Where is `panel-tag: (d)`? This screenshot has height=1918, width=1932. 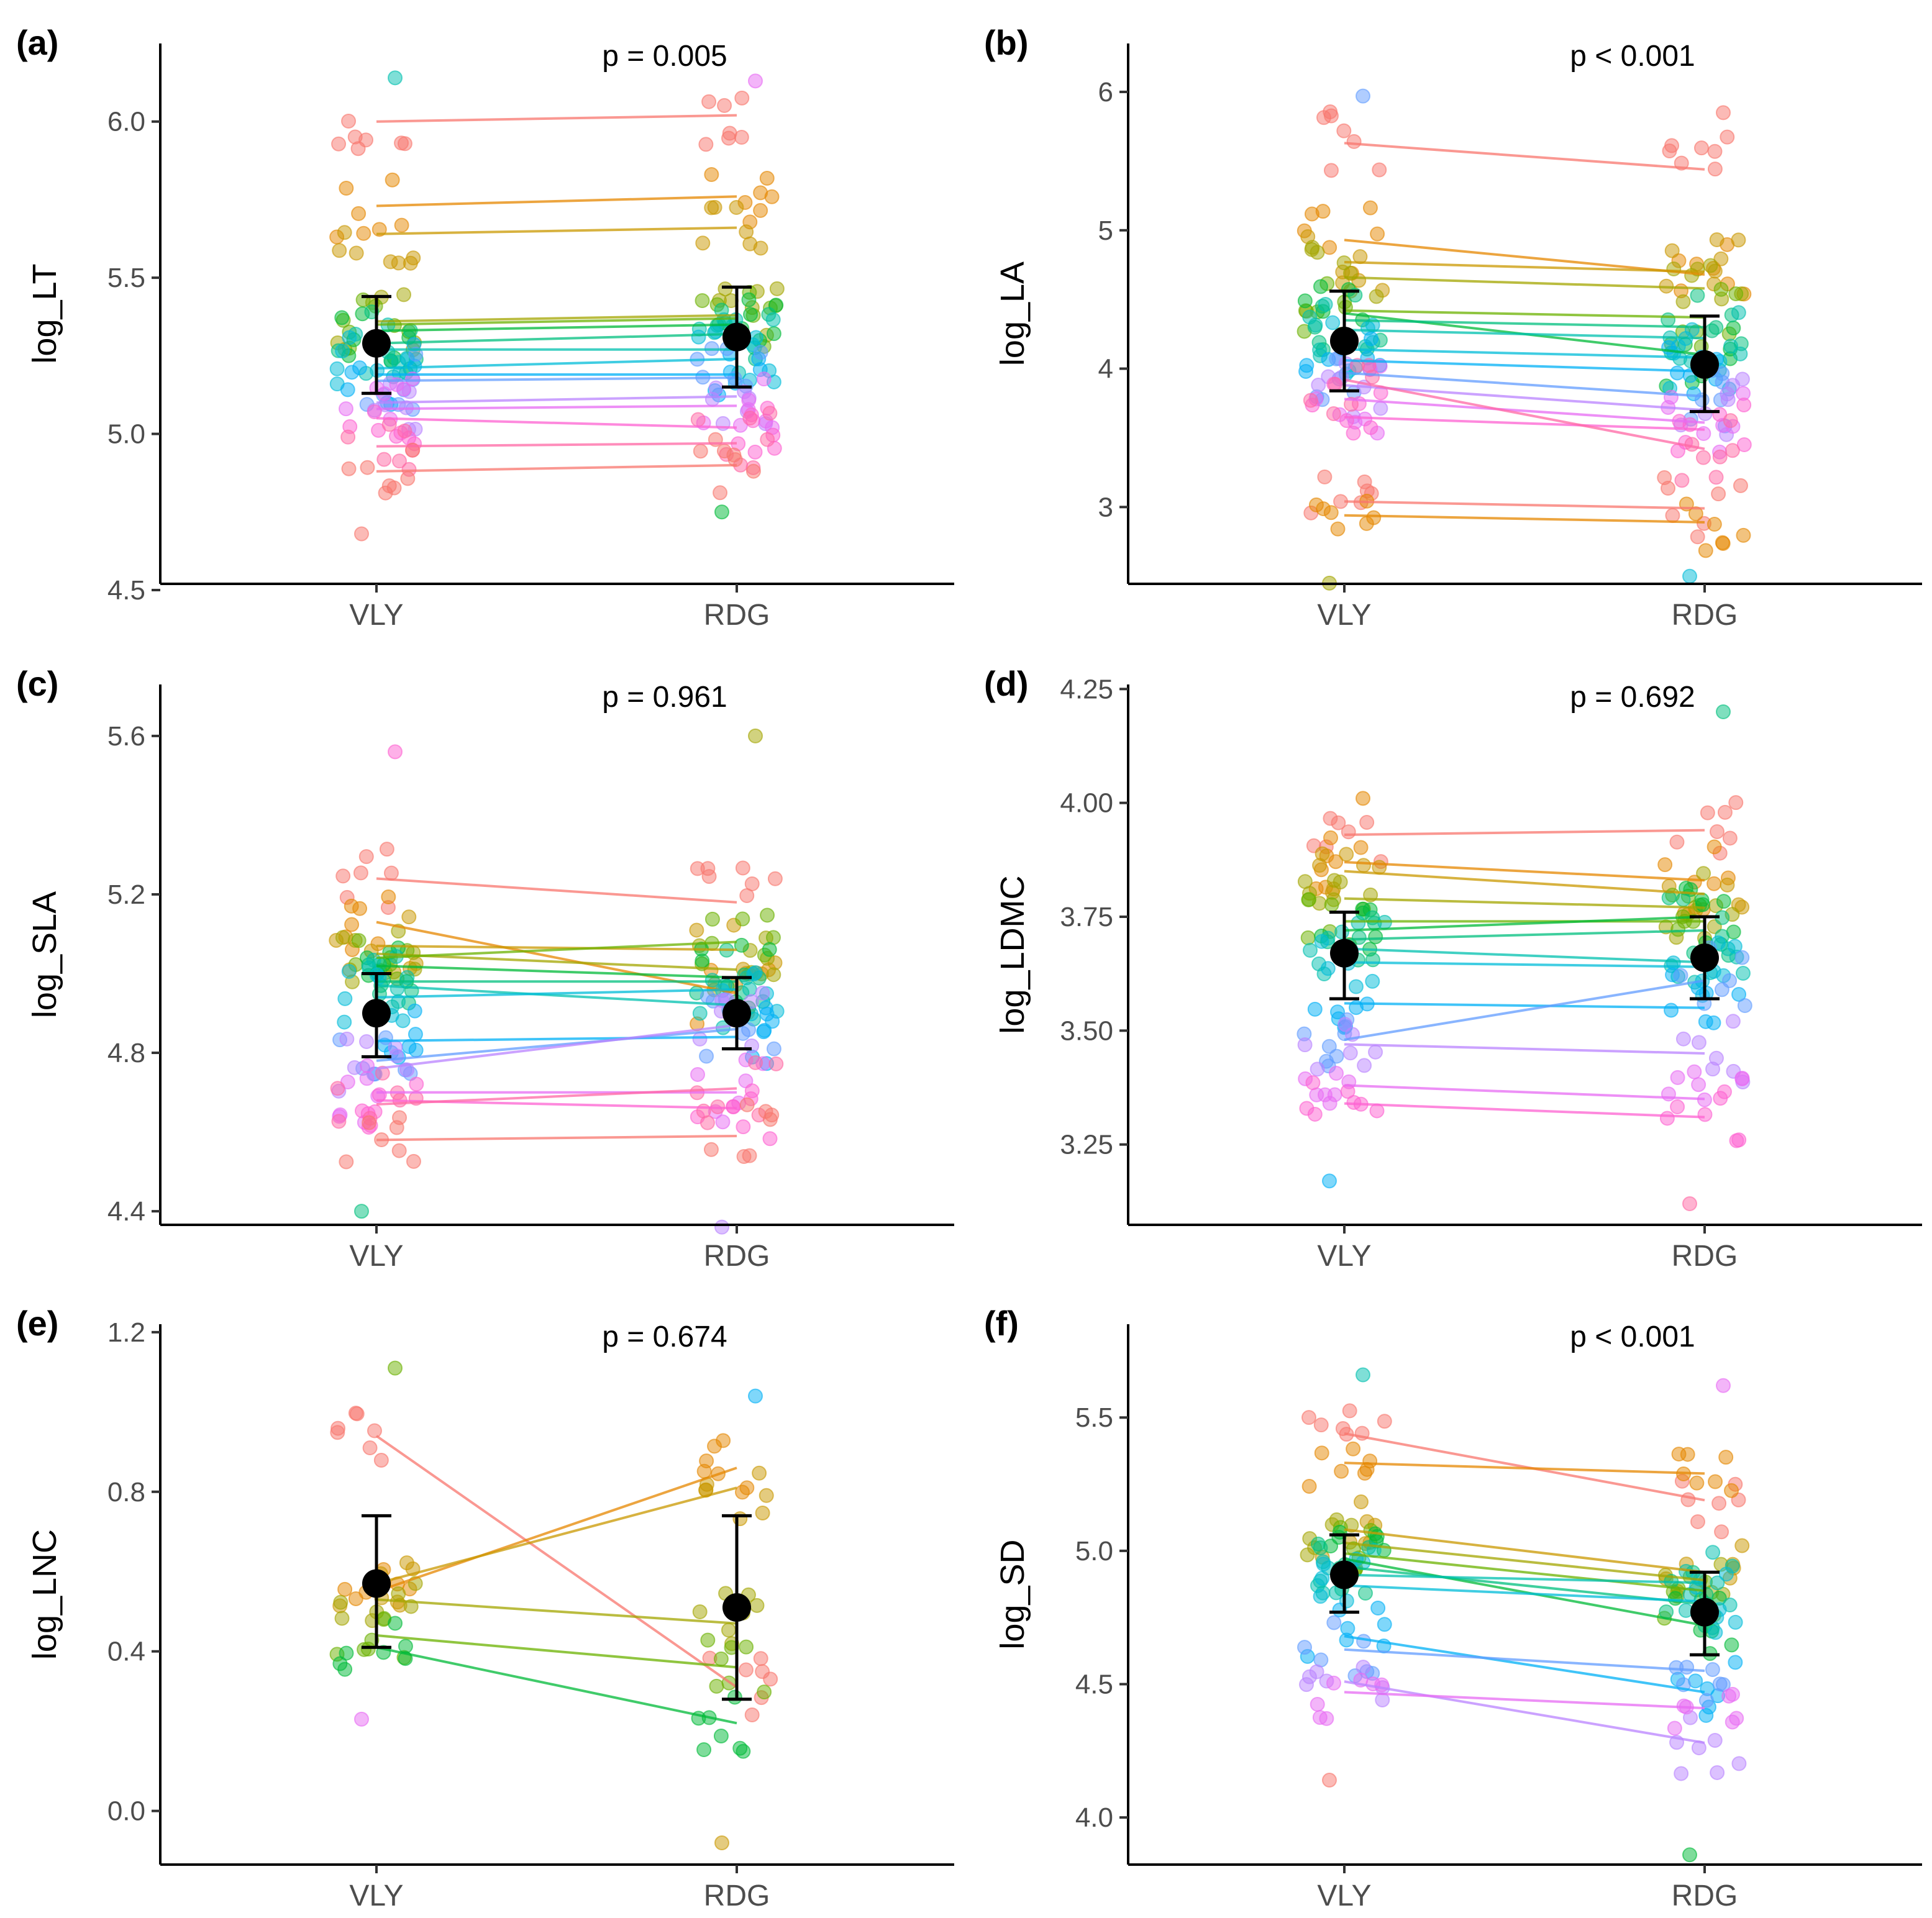
panel-tag: (d) is located at coordinates (1006, 683).